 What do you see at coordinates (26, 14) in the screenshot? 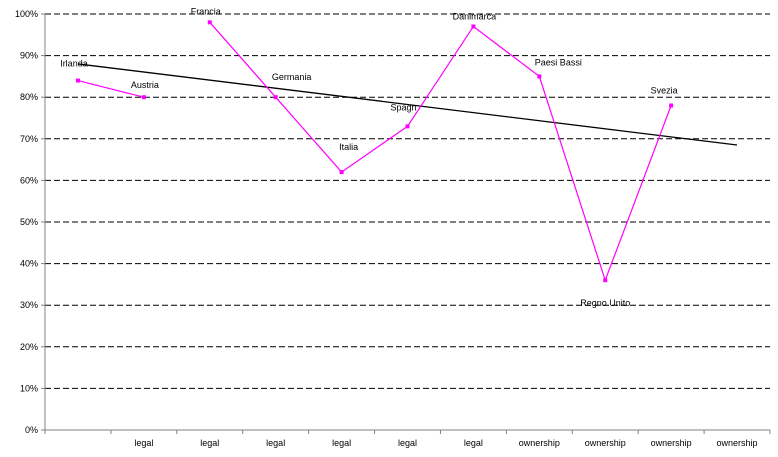
I see `y-tick-label: 100%` at bounding box center [26, 14].